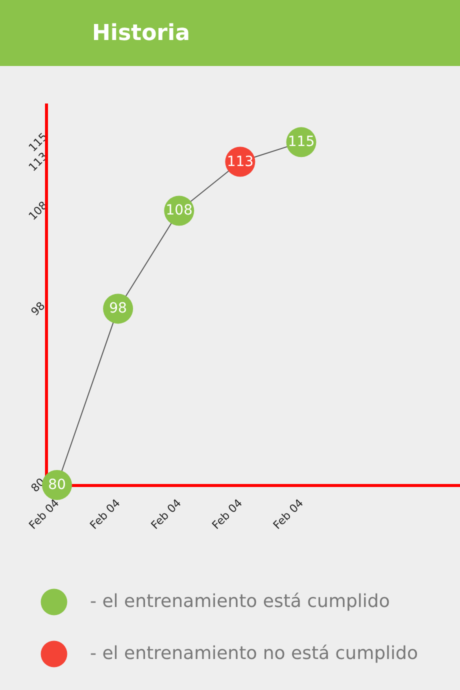 This screenshot has width=460, height=690. I want to click on data-label: 115, so click(301, 142).